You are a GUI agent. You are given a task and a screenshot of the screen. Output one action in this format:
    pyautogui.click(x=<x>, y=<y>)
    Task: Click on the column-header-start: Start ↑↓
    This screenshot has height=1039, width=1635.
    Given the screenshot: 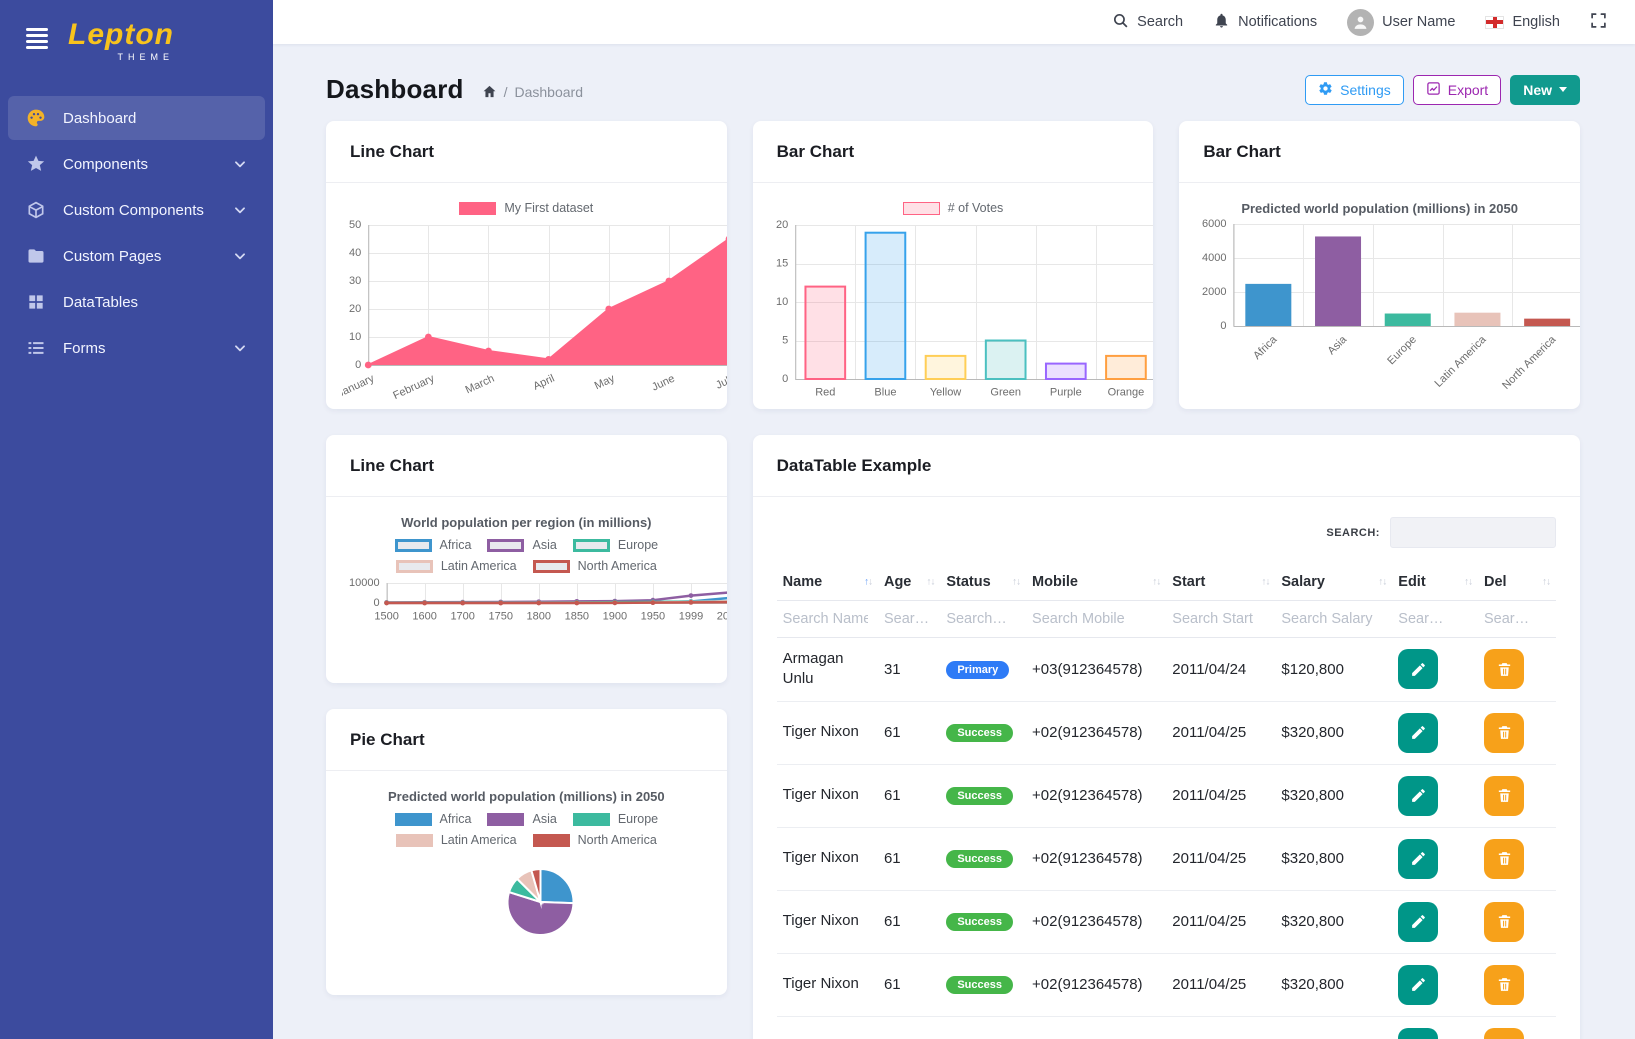 What is the action you would take?
    pyautogui.click(x=1221, y=582)
    